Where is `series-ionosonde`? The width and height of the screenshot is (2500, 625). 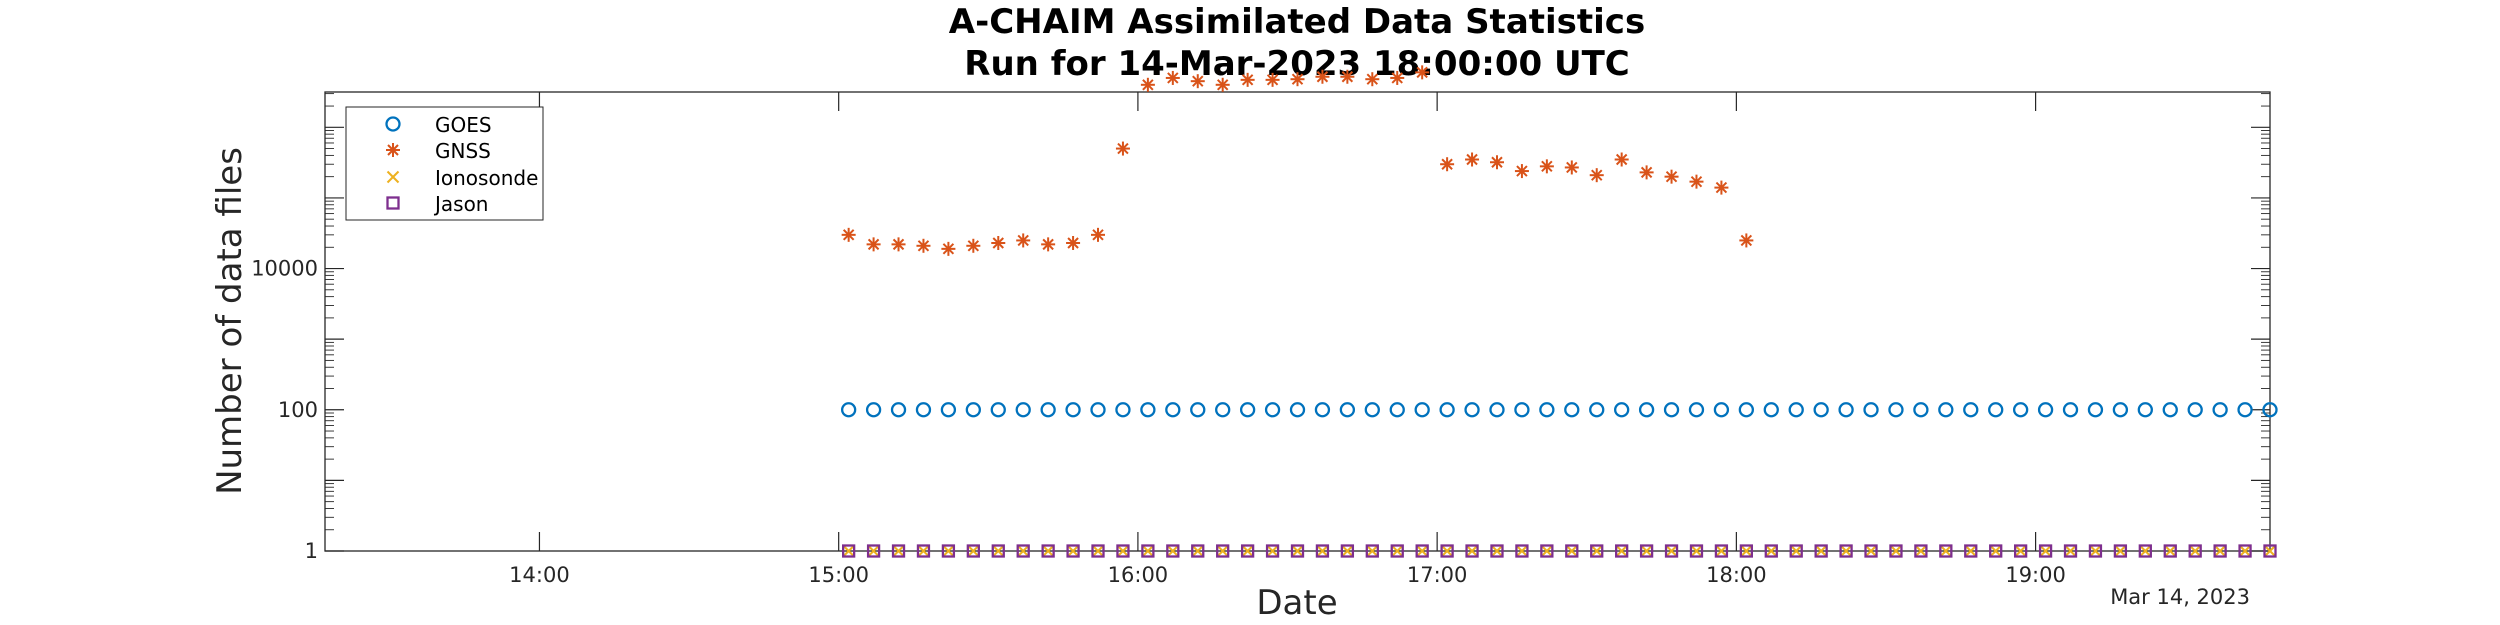
series-ionosonde is located at coordinates (1559, 551).